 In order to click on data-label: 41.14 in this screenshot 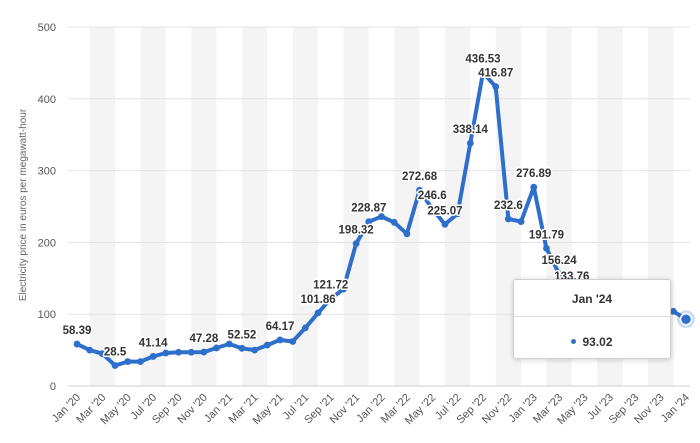, I will do `click(153, 343)`.